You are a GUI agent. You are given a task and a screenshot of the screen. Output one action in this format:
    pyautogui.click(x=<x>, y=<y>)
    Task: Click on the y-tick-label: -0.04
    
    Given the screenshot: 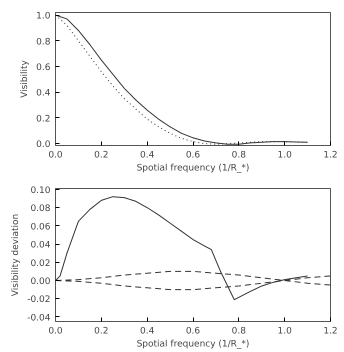 What is the action you would take?
    pyautogui.click(x=39, y=318)
    